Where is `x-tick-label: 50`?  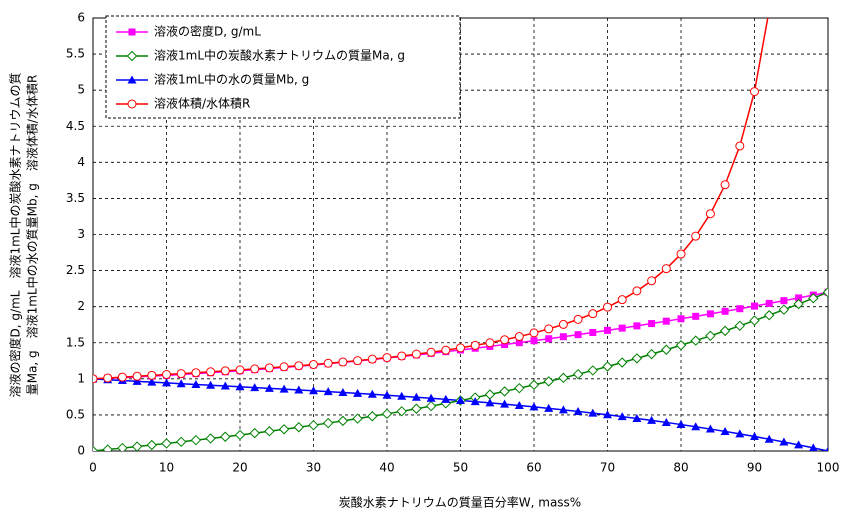 x-tick-label: 50 is located at coordinates (460, 468).